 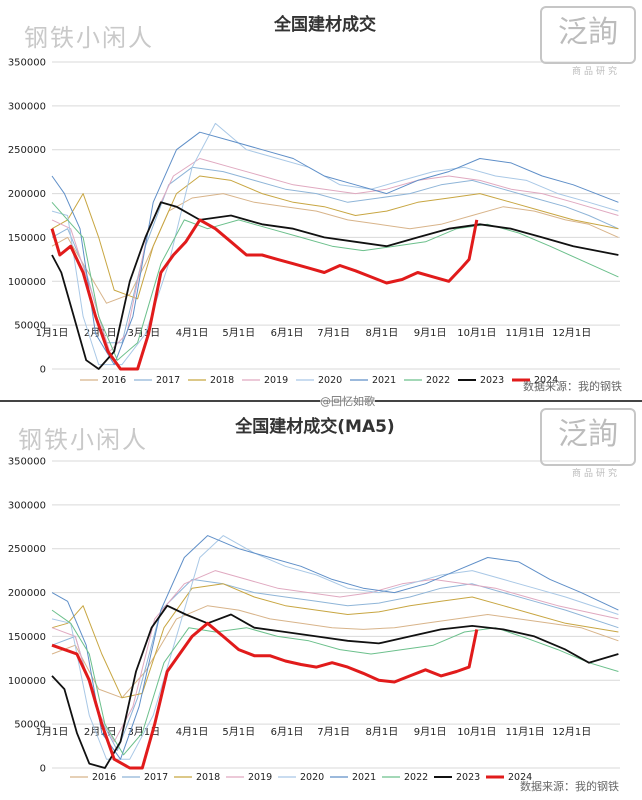 I want to click on weibo-tag: @回忆如歌, so click(x=347, y=401).